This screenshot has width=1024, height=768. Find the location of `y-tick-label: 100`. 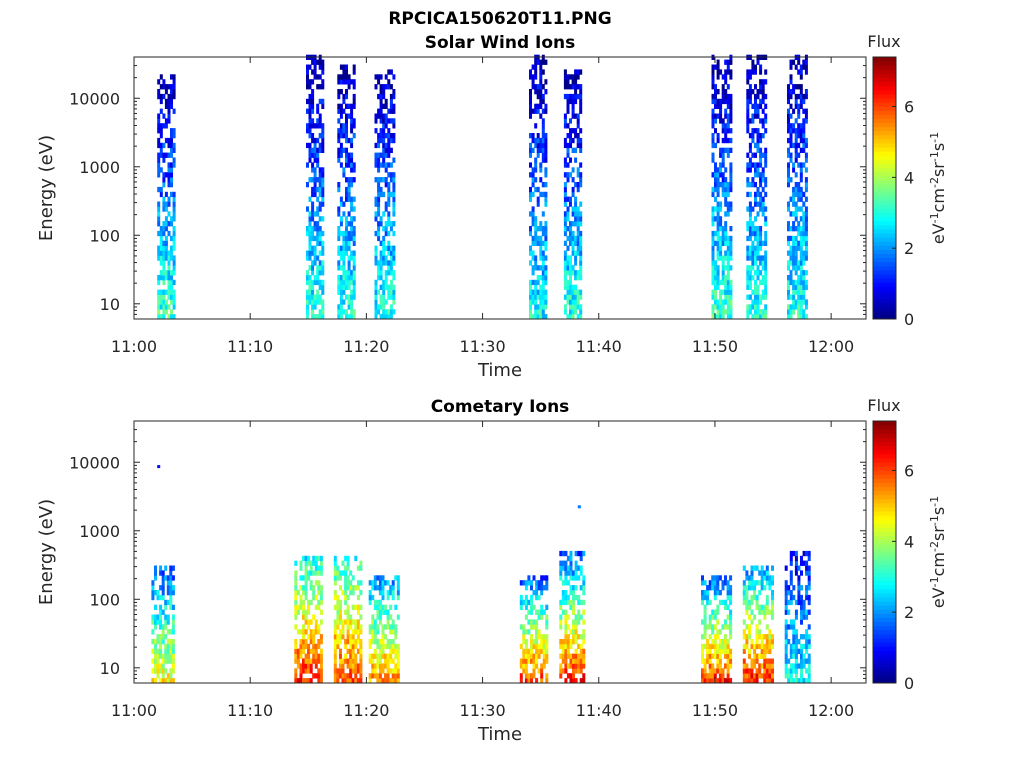

y-tick-label: 100 is located at coordinates (104, 599).